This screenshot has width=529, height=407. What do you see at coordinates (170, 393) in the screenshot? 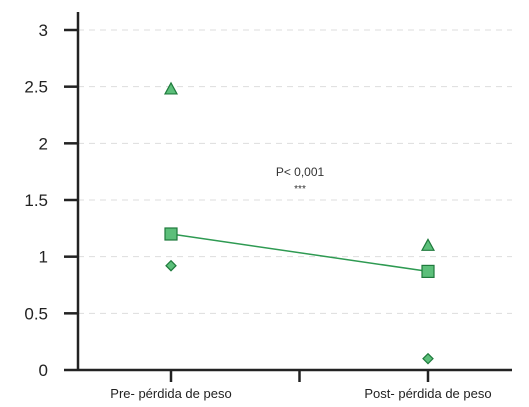
I see `x-category-label: Pre- pérdida de peso` at bounding box center [170, 393].